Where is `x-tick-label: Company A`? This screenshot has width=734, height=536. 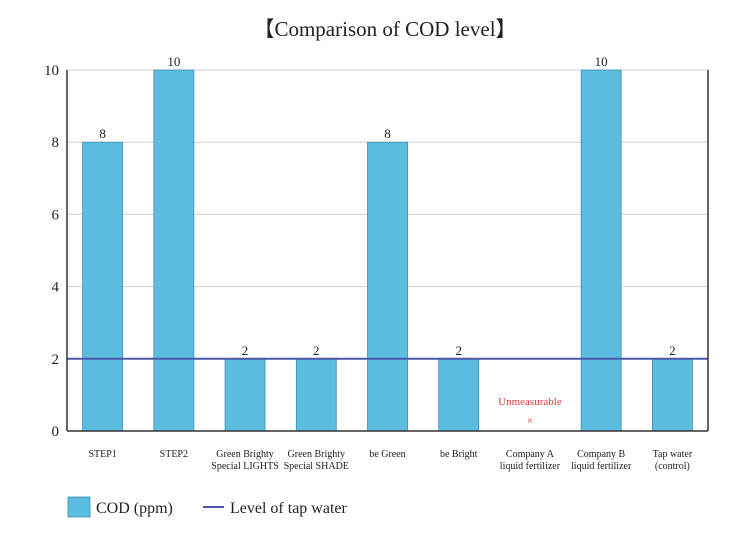 x-tick-label: Company A is located at coordinates (530, 454).